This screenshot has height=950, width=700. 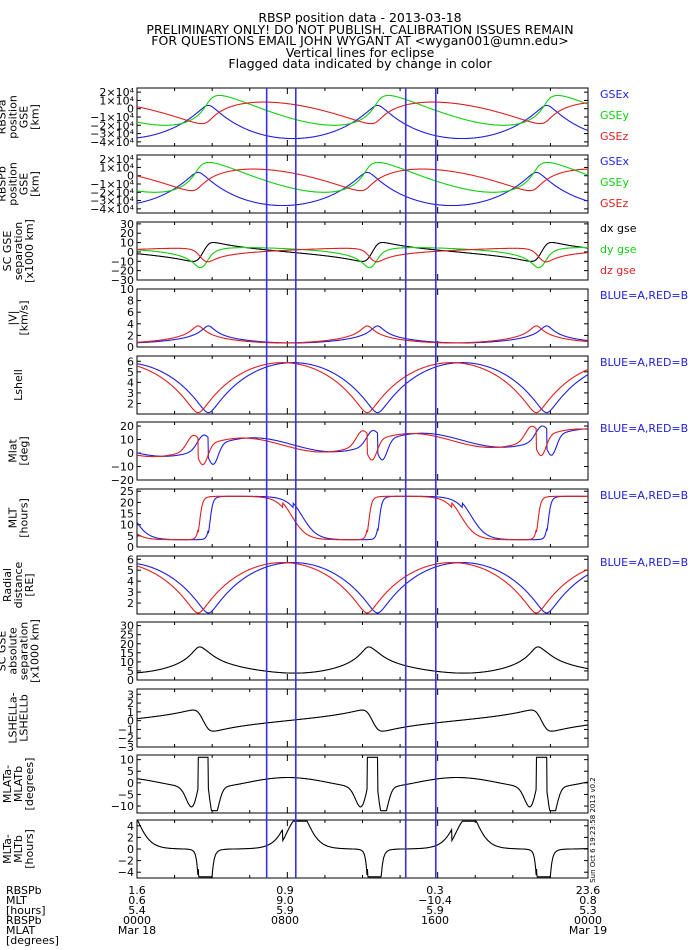 I want to click on y-axis-label: MLATa-, so click(x=7, y=784).